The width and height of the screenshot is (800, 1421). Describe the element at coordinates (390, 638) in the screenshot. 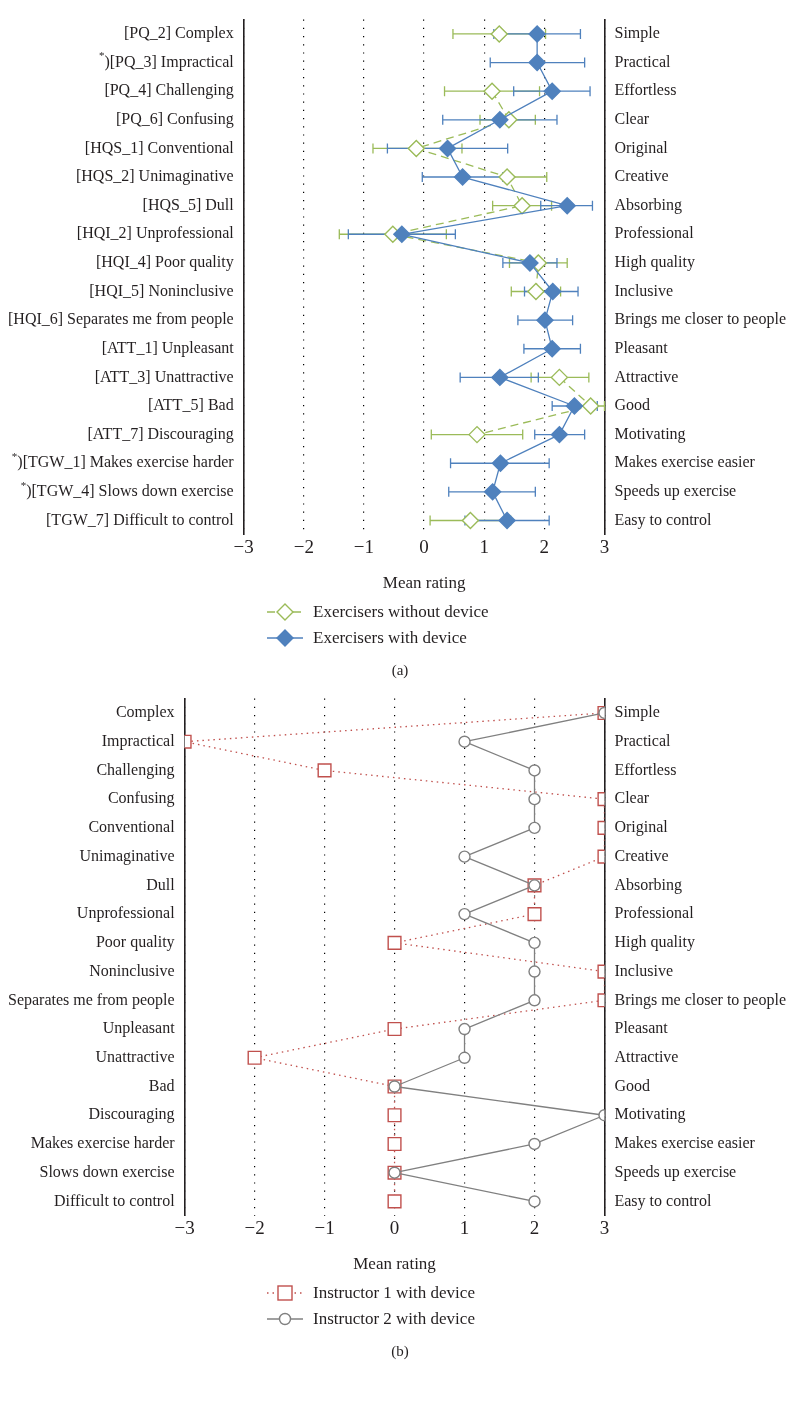

I see `legend-label: Exercisers with device` at that location.